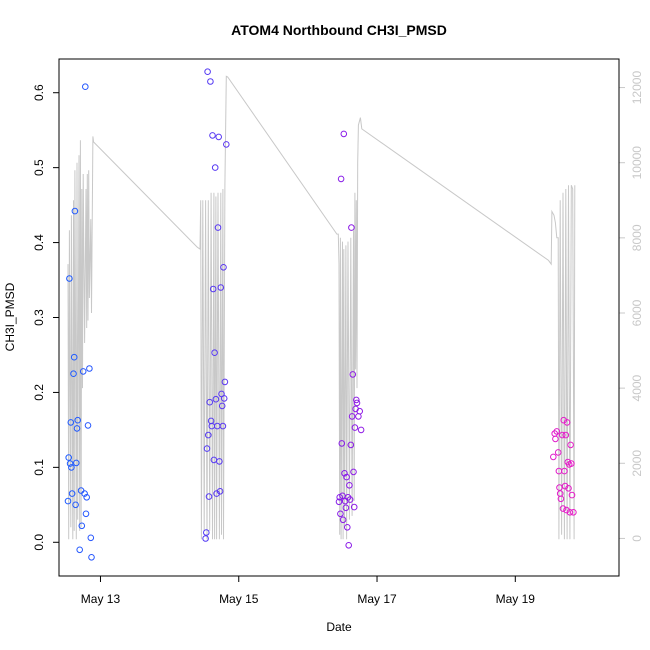 The height and width of the screenshot is (650, 650). I want to click on y-tick-label: 0.6, so click(39, 92).